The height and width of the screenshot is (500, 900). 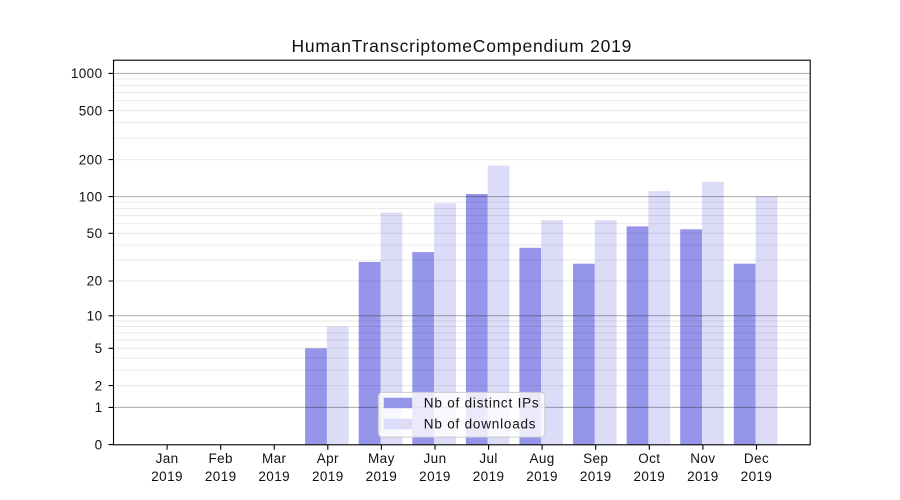 I want to click on svg-text: Jul, so click(x=488, y=458).